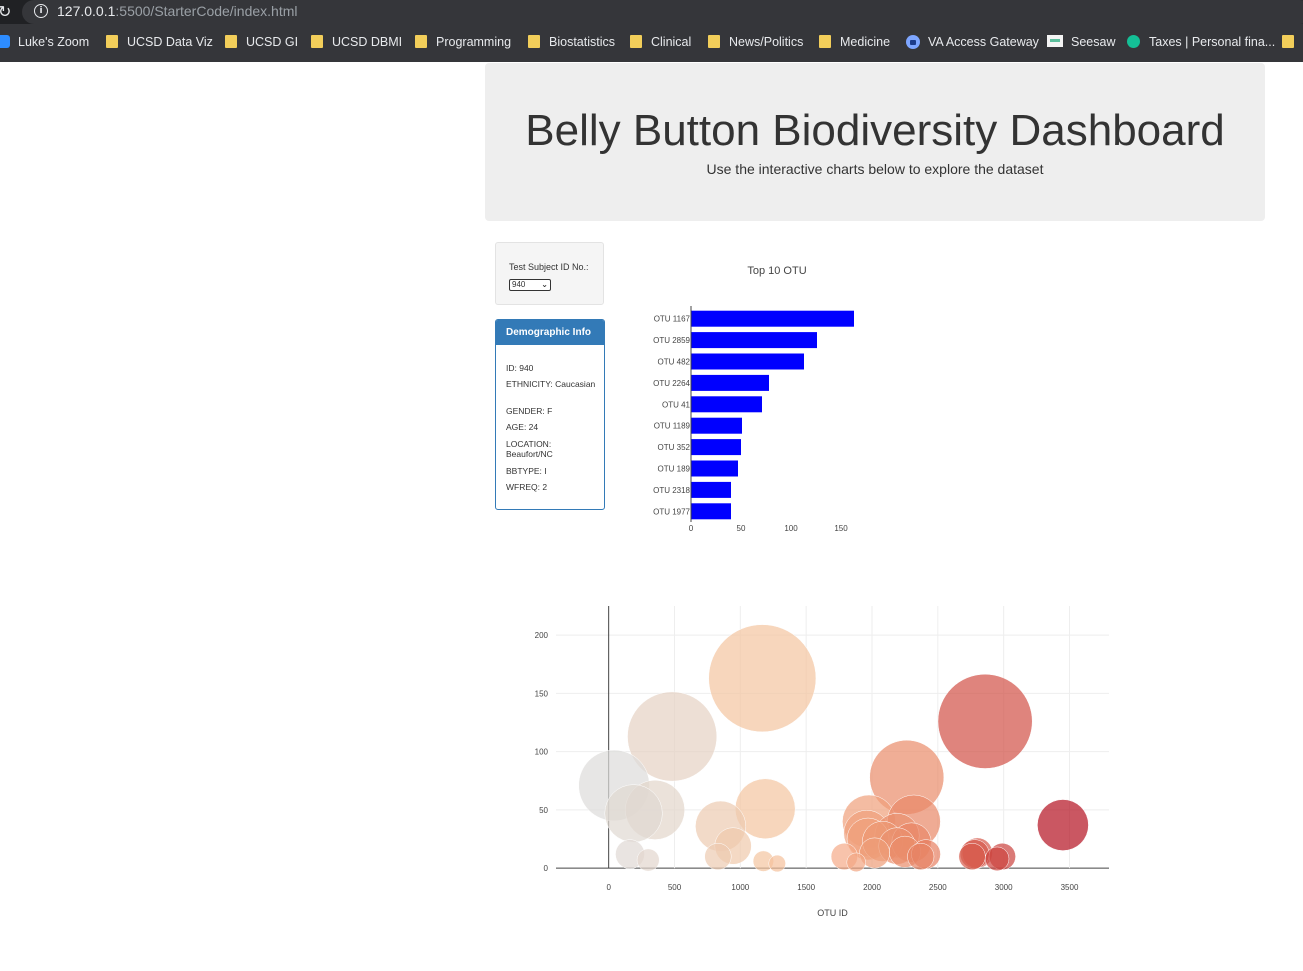 The image size is (1303, 971). What do you see at coordinates (542, 693) in the screenshot?
I see `bubble-y-tick-label: 150` at bounding box center [542, 693].